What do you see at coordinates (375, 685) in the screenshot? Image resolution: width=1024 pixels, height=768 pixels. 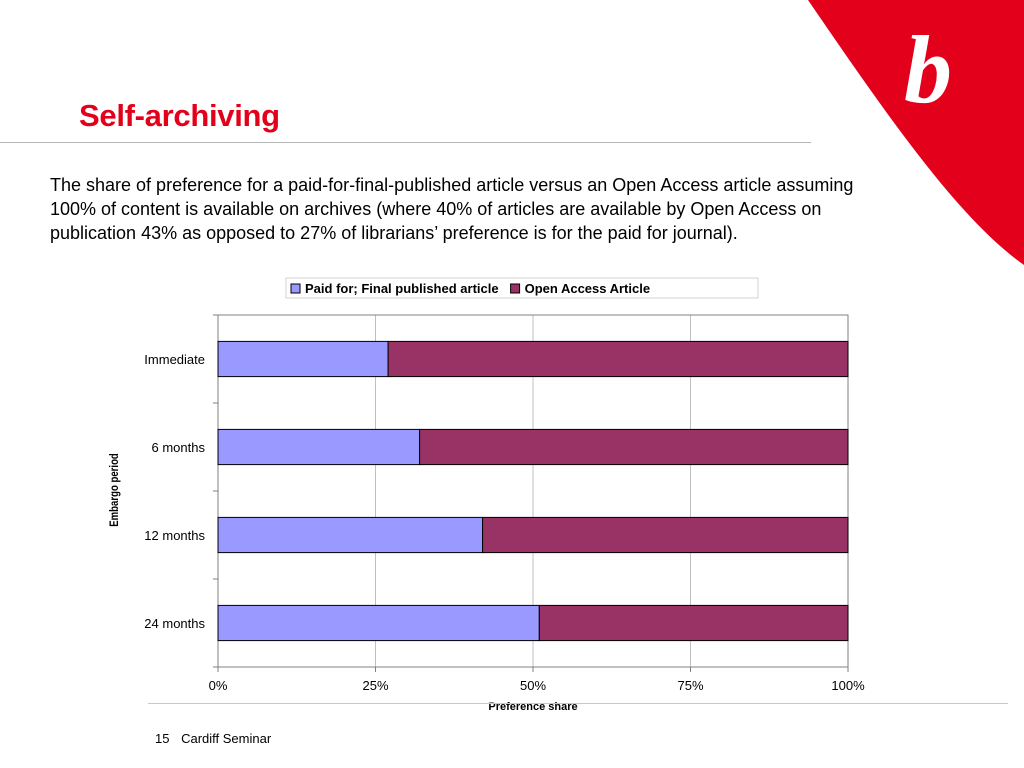 I see `x-tick-label: 25%` at bounding box center [375, 685].